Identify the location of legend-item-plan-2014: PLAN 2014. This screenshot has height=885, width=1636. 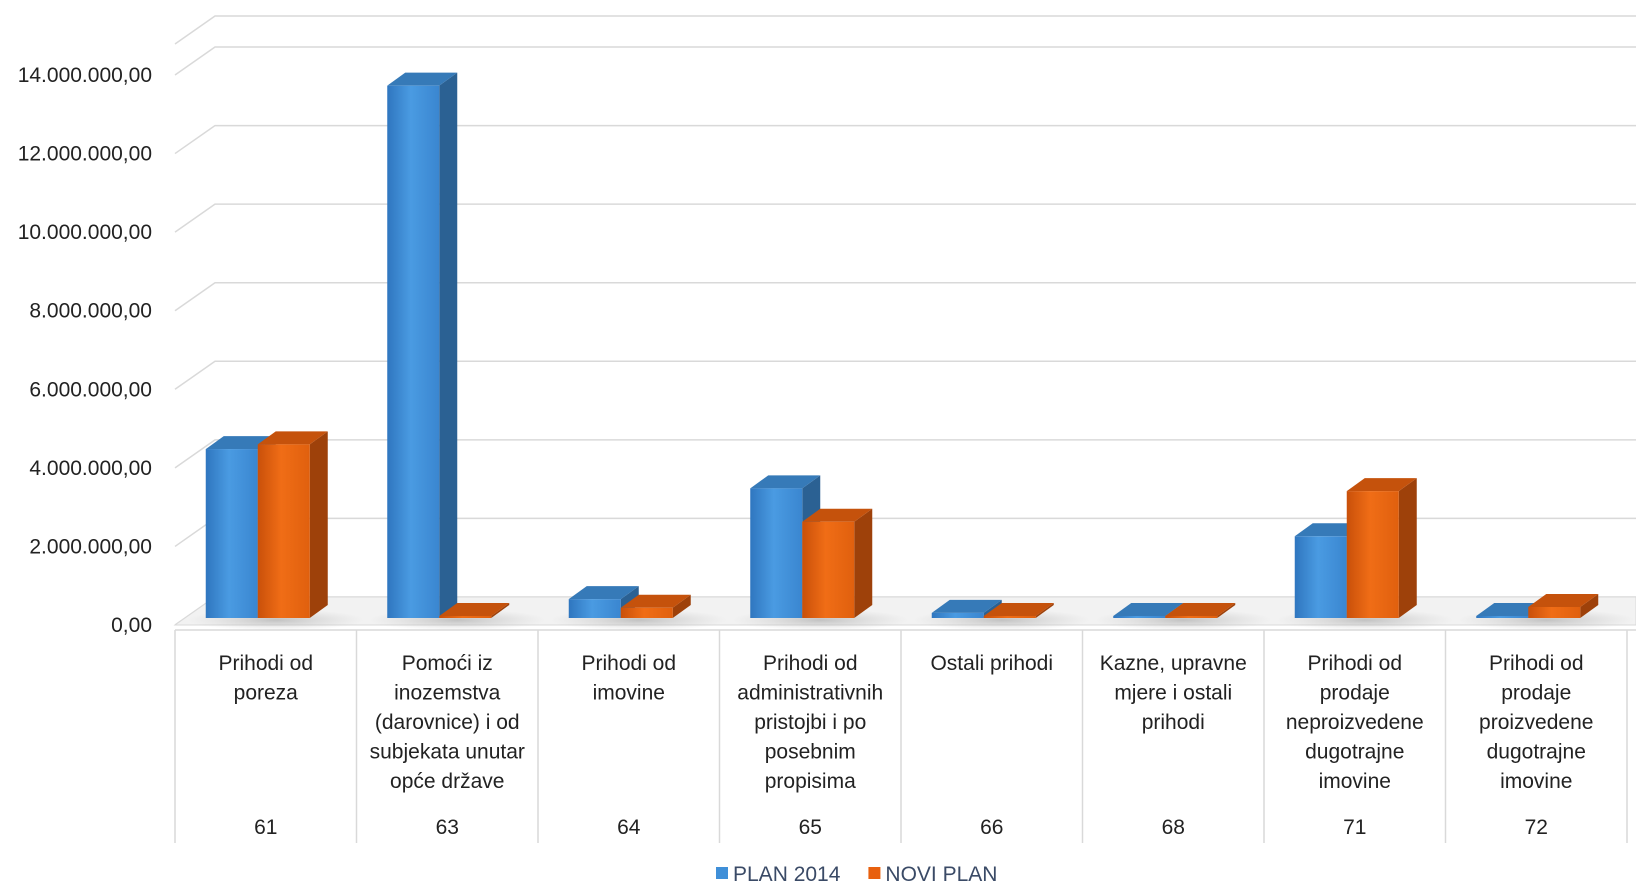
(778, 874).